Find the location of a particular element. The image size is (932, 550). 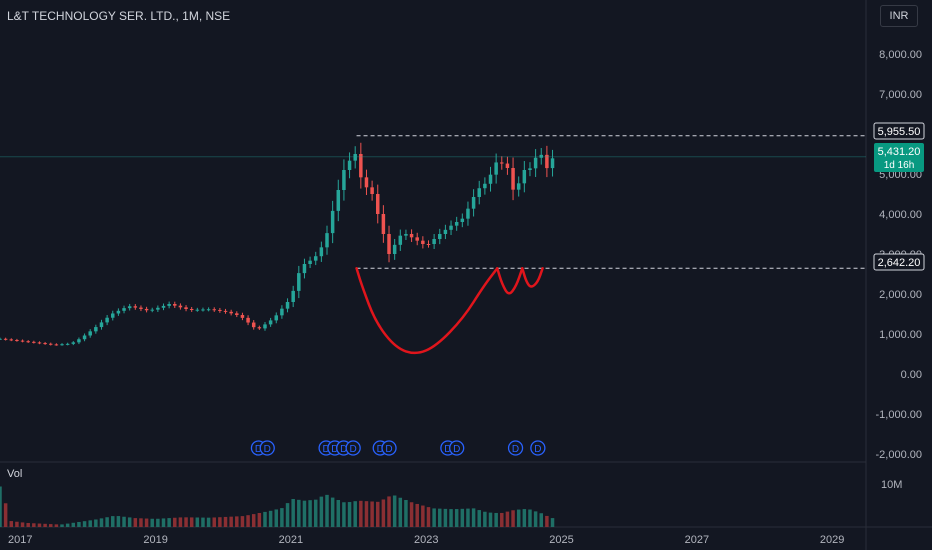

chart-title: L&T TECHNOLOGY SER. LTD., 1M, NSE is located at coordinates (119, 16).